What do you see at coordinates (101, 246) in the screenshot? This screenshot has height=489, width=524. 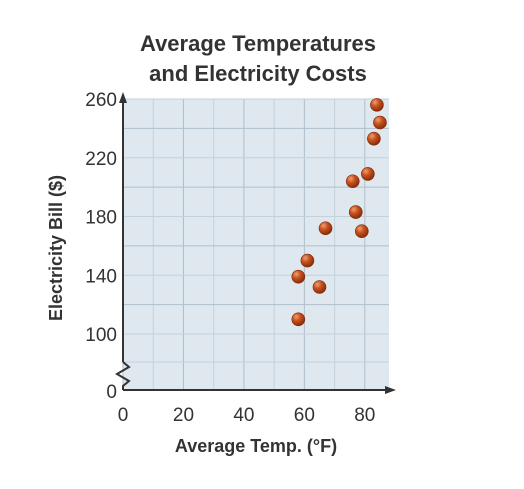 I see `y-tick-labels: 100 140 180 220 260 0` at bounding box center [101, 246].